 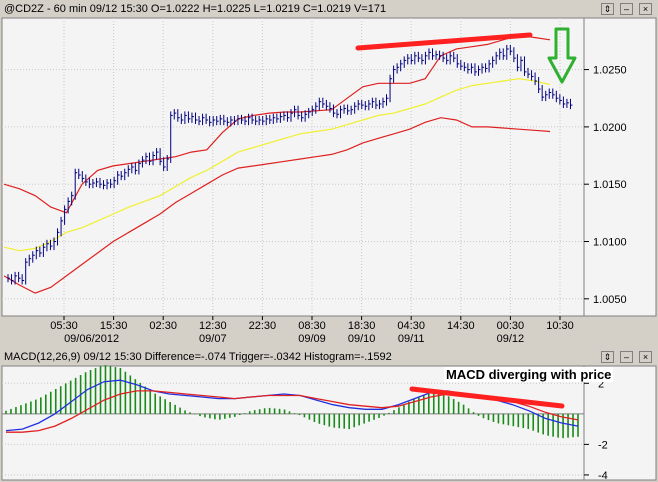 I want to click on price-x-tick-label: 08:30, so click(x=312, y=326).